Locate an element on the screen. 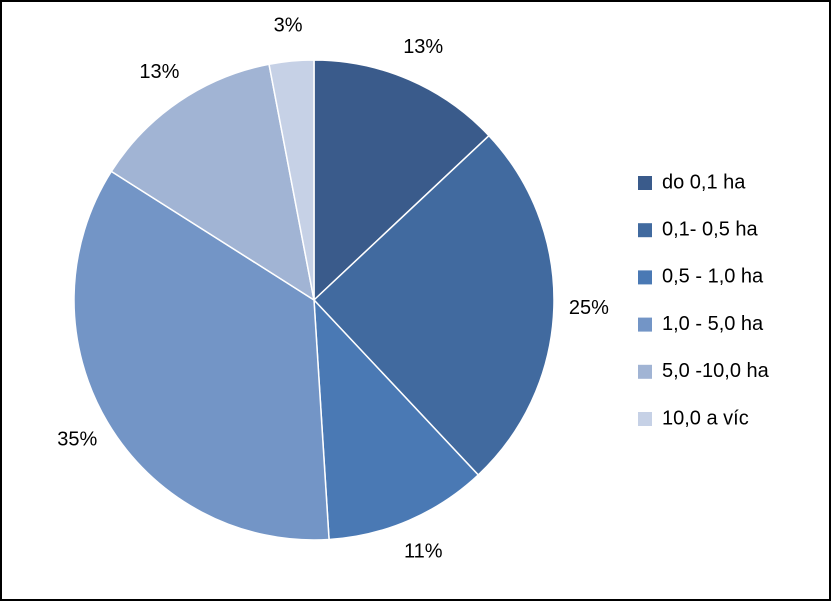  legend-label: 1,0 - 5,0 ha is located at coordinates (713, 324).